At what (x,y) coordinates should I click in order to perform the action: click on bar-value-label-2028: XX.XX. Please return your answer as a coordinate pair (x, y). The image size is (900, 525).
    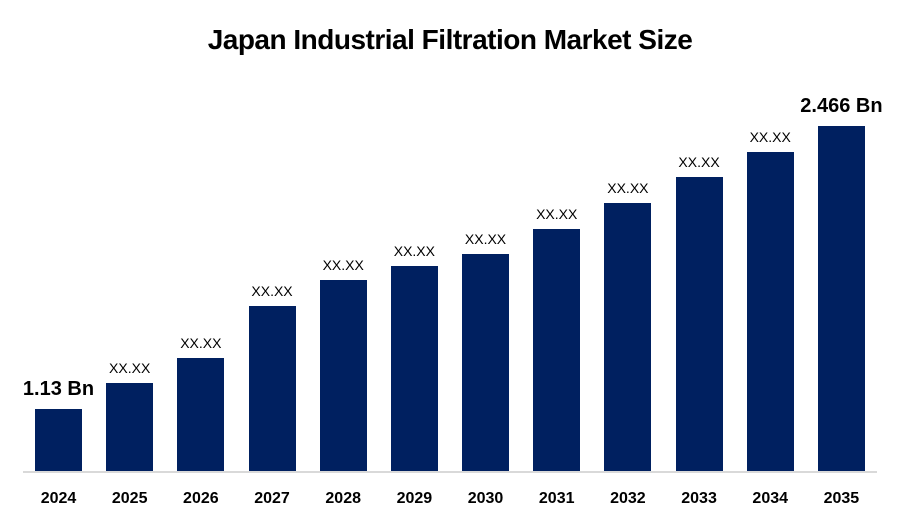
    Looking at the image, I should click on (343, 264).